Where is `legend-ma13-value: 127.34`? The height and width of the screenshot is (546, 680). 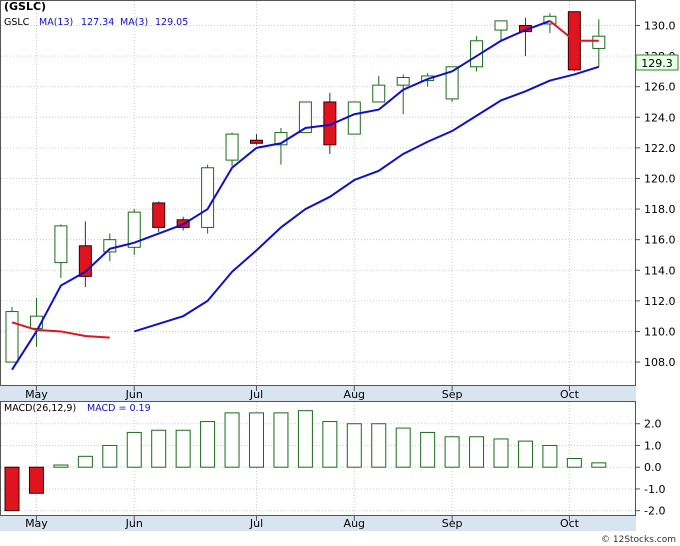 legend-ma13-value: 127.34 is located at coordinates (97, 22).